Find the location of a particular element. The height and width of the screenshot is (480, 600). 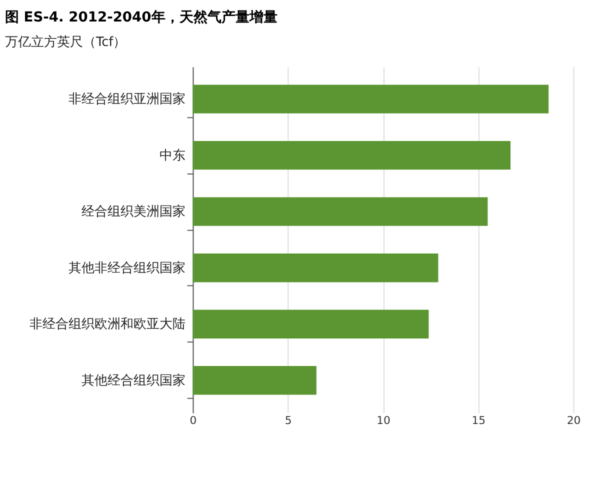

y-tick-label: 中东 is located at coordinates (172, 156).